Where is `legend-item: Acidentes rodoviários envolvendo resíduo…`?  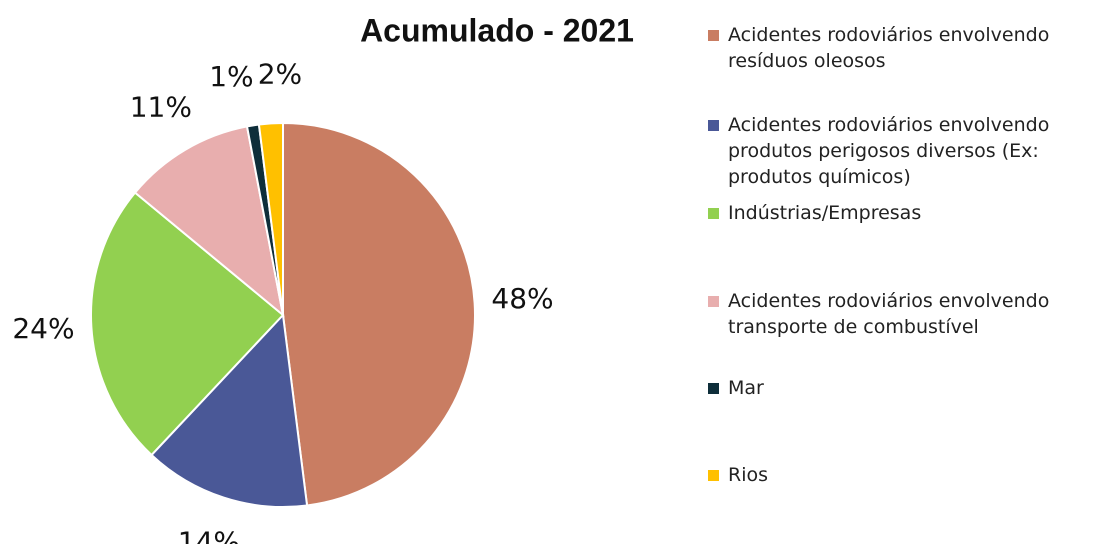
legend-item: Acidentes rodoviários envolvendo resíduo… is located at coordinates (903, 48).